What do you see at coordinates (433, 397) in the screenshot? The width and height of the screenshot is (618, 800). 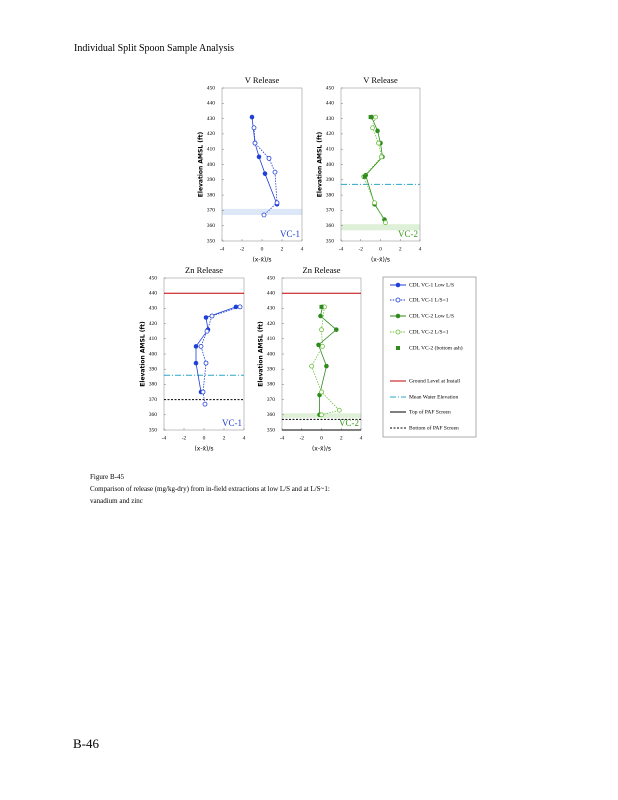 I see `legend-label: Mean Water Elevation` at bounding box center [433, 397].